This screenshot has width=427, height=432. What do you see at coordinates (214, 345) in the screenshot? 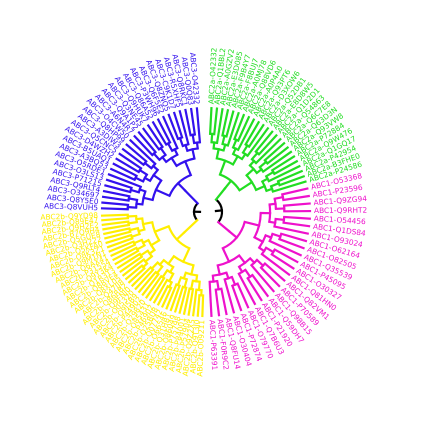
I see `leaf-label: ABC1-P63391` at bounding box center [214, 345].